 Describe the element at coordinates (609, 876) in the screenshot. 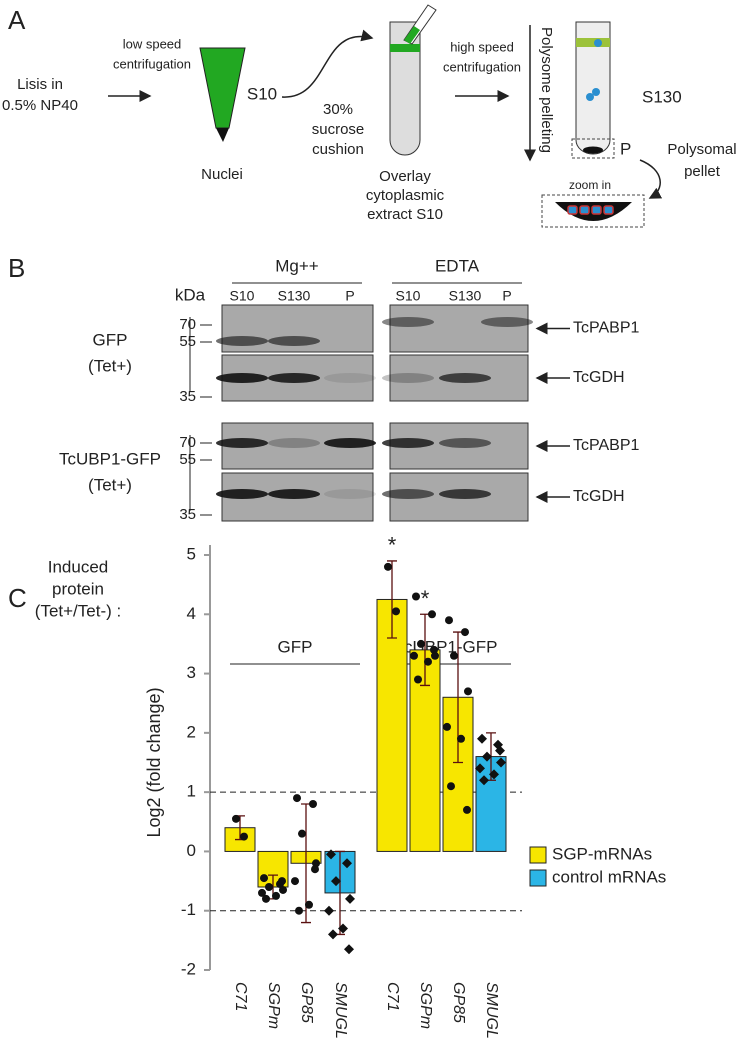

I see `legend-label: control mRNAs` at that location.